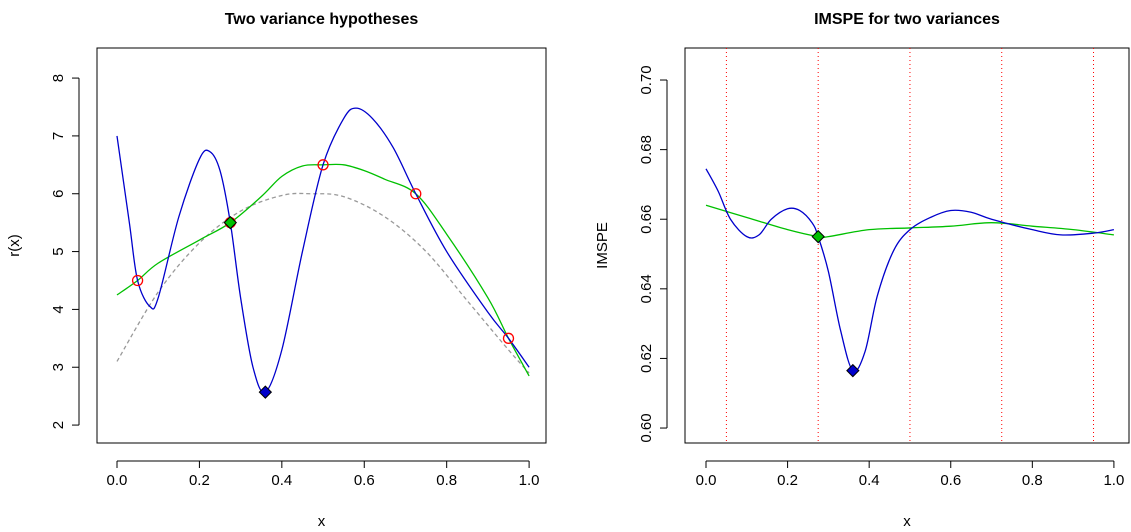 This screenshot has width=1131, height=532. What do you see at coordinates (646, 79) in the screenshot?
I see `y-tick-label: 0.70` at bounding box center [646, 79].